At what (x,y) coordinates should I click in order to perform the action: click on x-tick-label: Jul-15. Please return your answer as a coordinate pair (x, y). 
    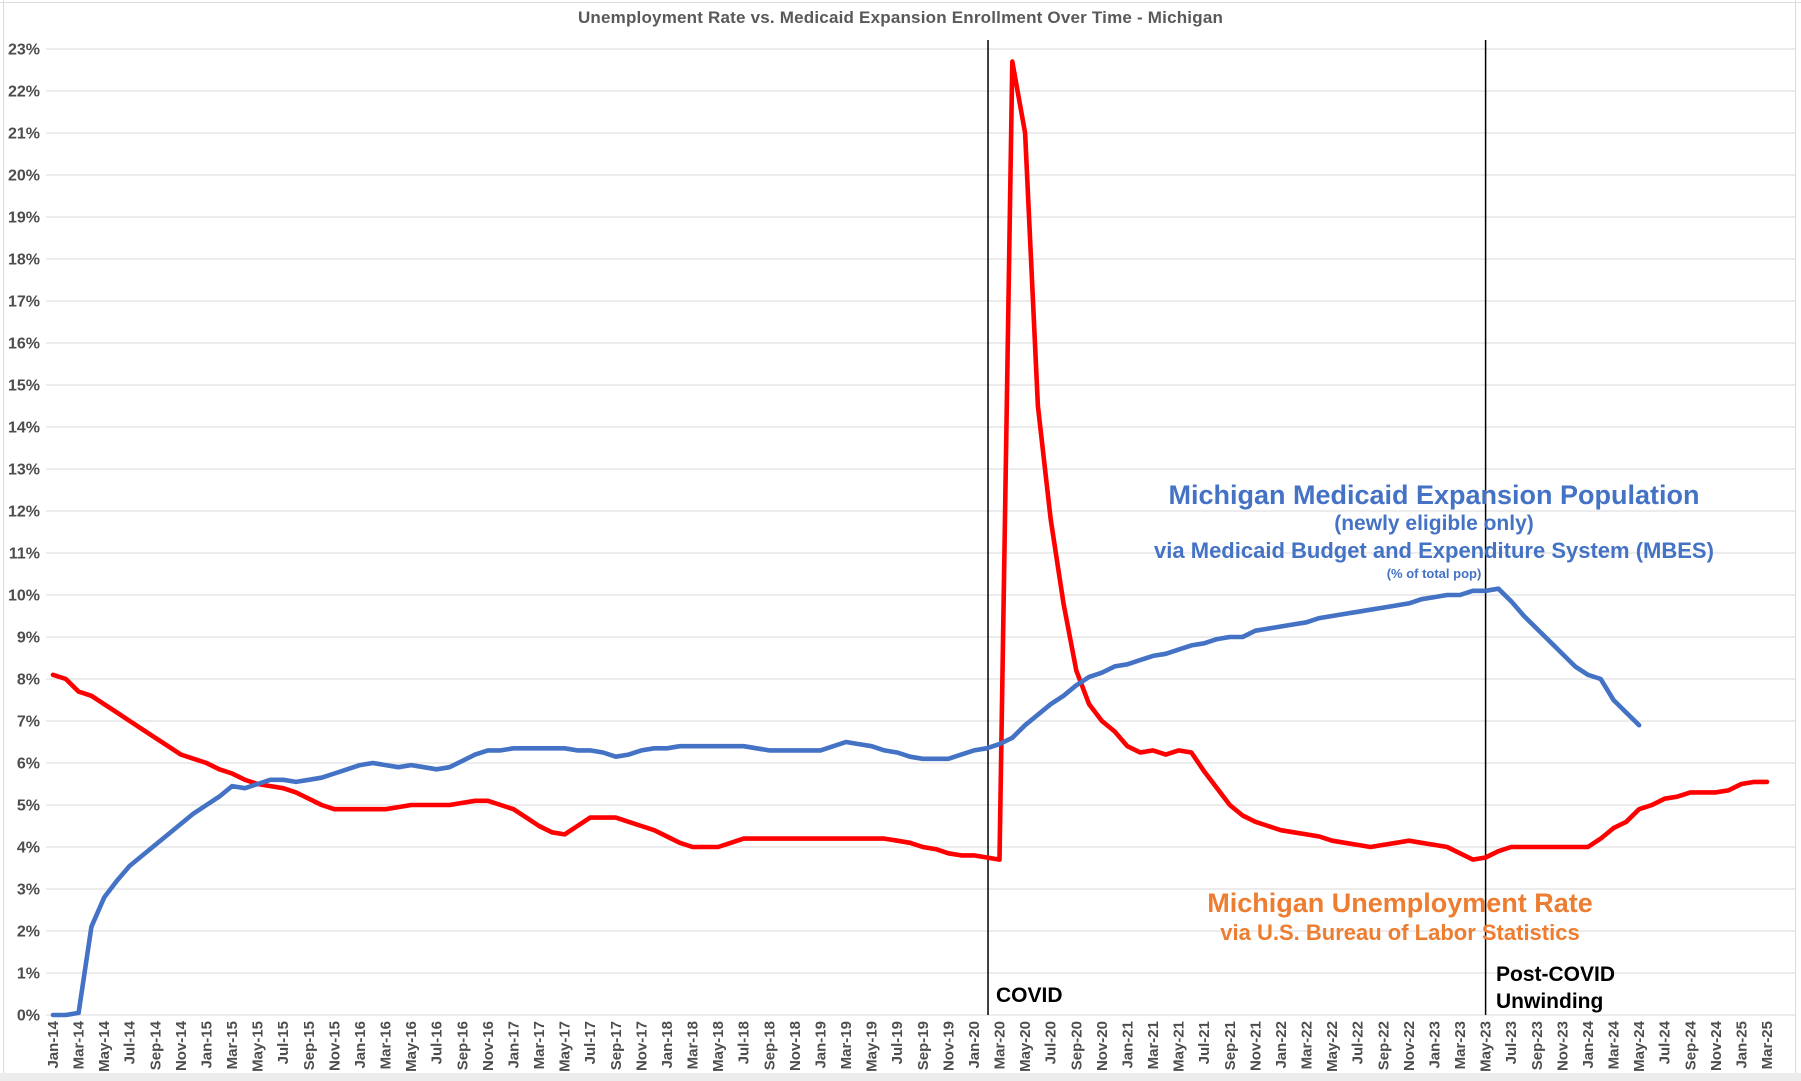
    Looking at the image, I should click on (283, 1042).